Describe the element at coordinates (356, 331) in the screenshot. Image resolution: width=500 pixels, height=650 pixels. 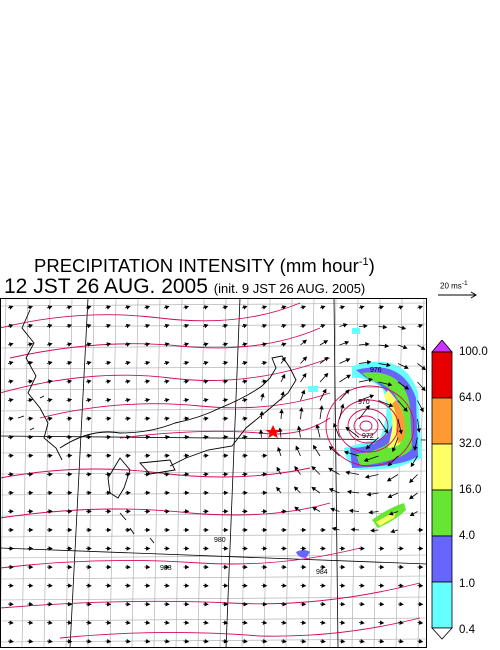
I see `precip-patch-n` at that location.